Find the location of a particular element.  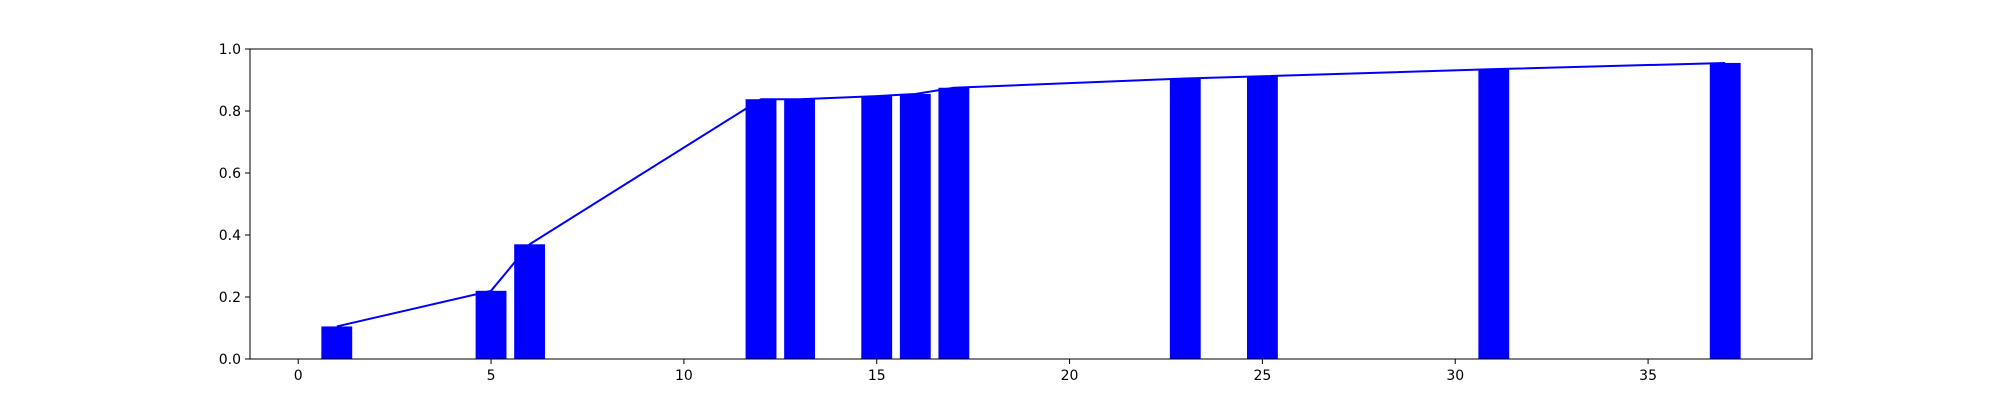

x-tick-label-0: 0 is located at coordinates (298, 376).